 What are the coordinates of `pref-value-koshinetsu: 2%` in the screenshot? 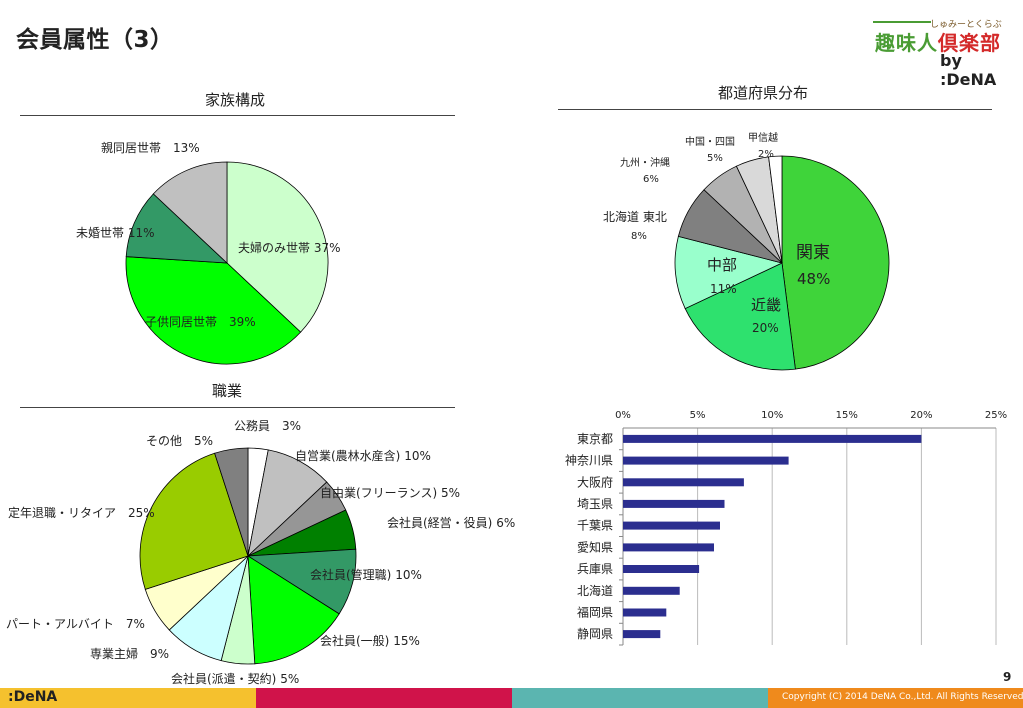 It's located at (766, 154).